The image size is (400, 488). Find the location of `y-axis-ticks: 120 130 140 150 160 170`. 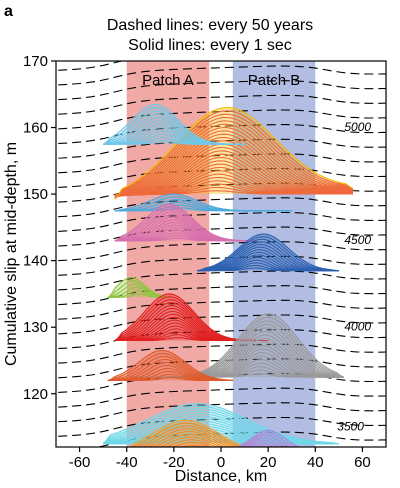

y-axis-ticks: 120 130 140 150 160 170 is located at coordinates (39, 228).